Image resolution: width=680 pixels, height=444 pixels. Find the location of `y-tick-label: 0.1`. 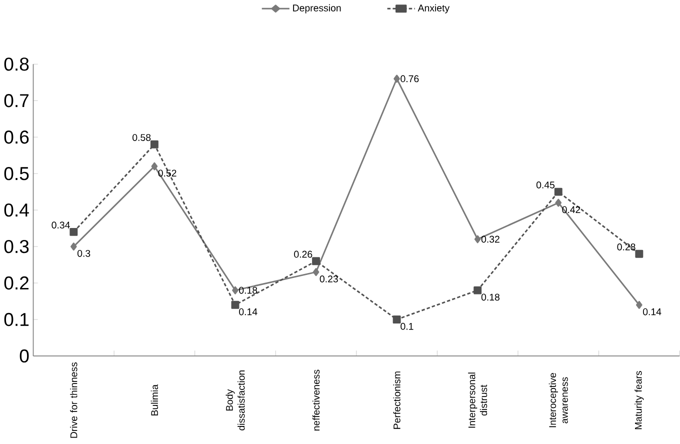

y-tick-label: 0.1 is located at coordinates (16, 319).